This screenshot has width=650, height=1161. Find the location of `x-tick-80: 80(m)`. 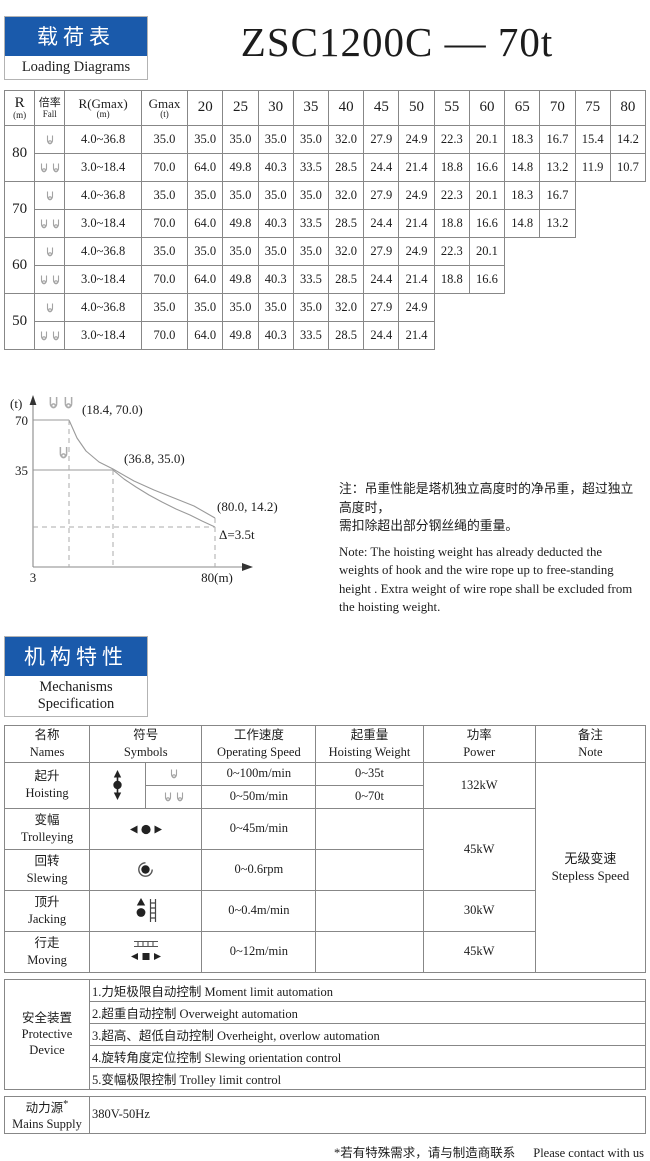

x-tick-80: 80(m) is located at coordinates (217, 577).